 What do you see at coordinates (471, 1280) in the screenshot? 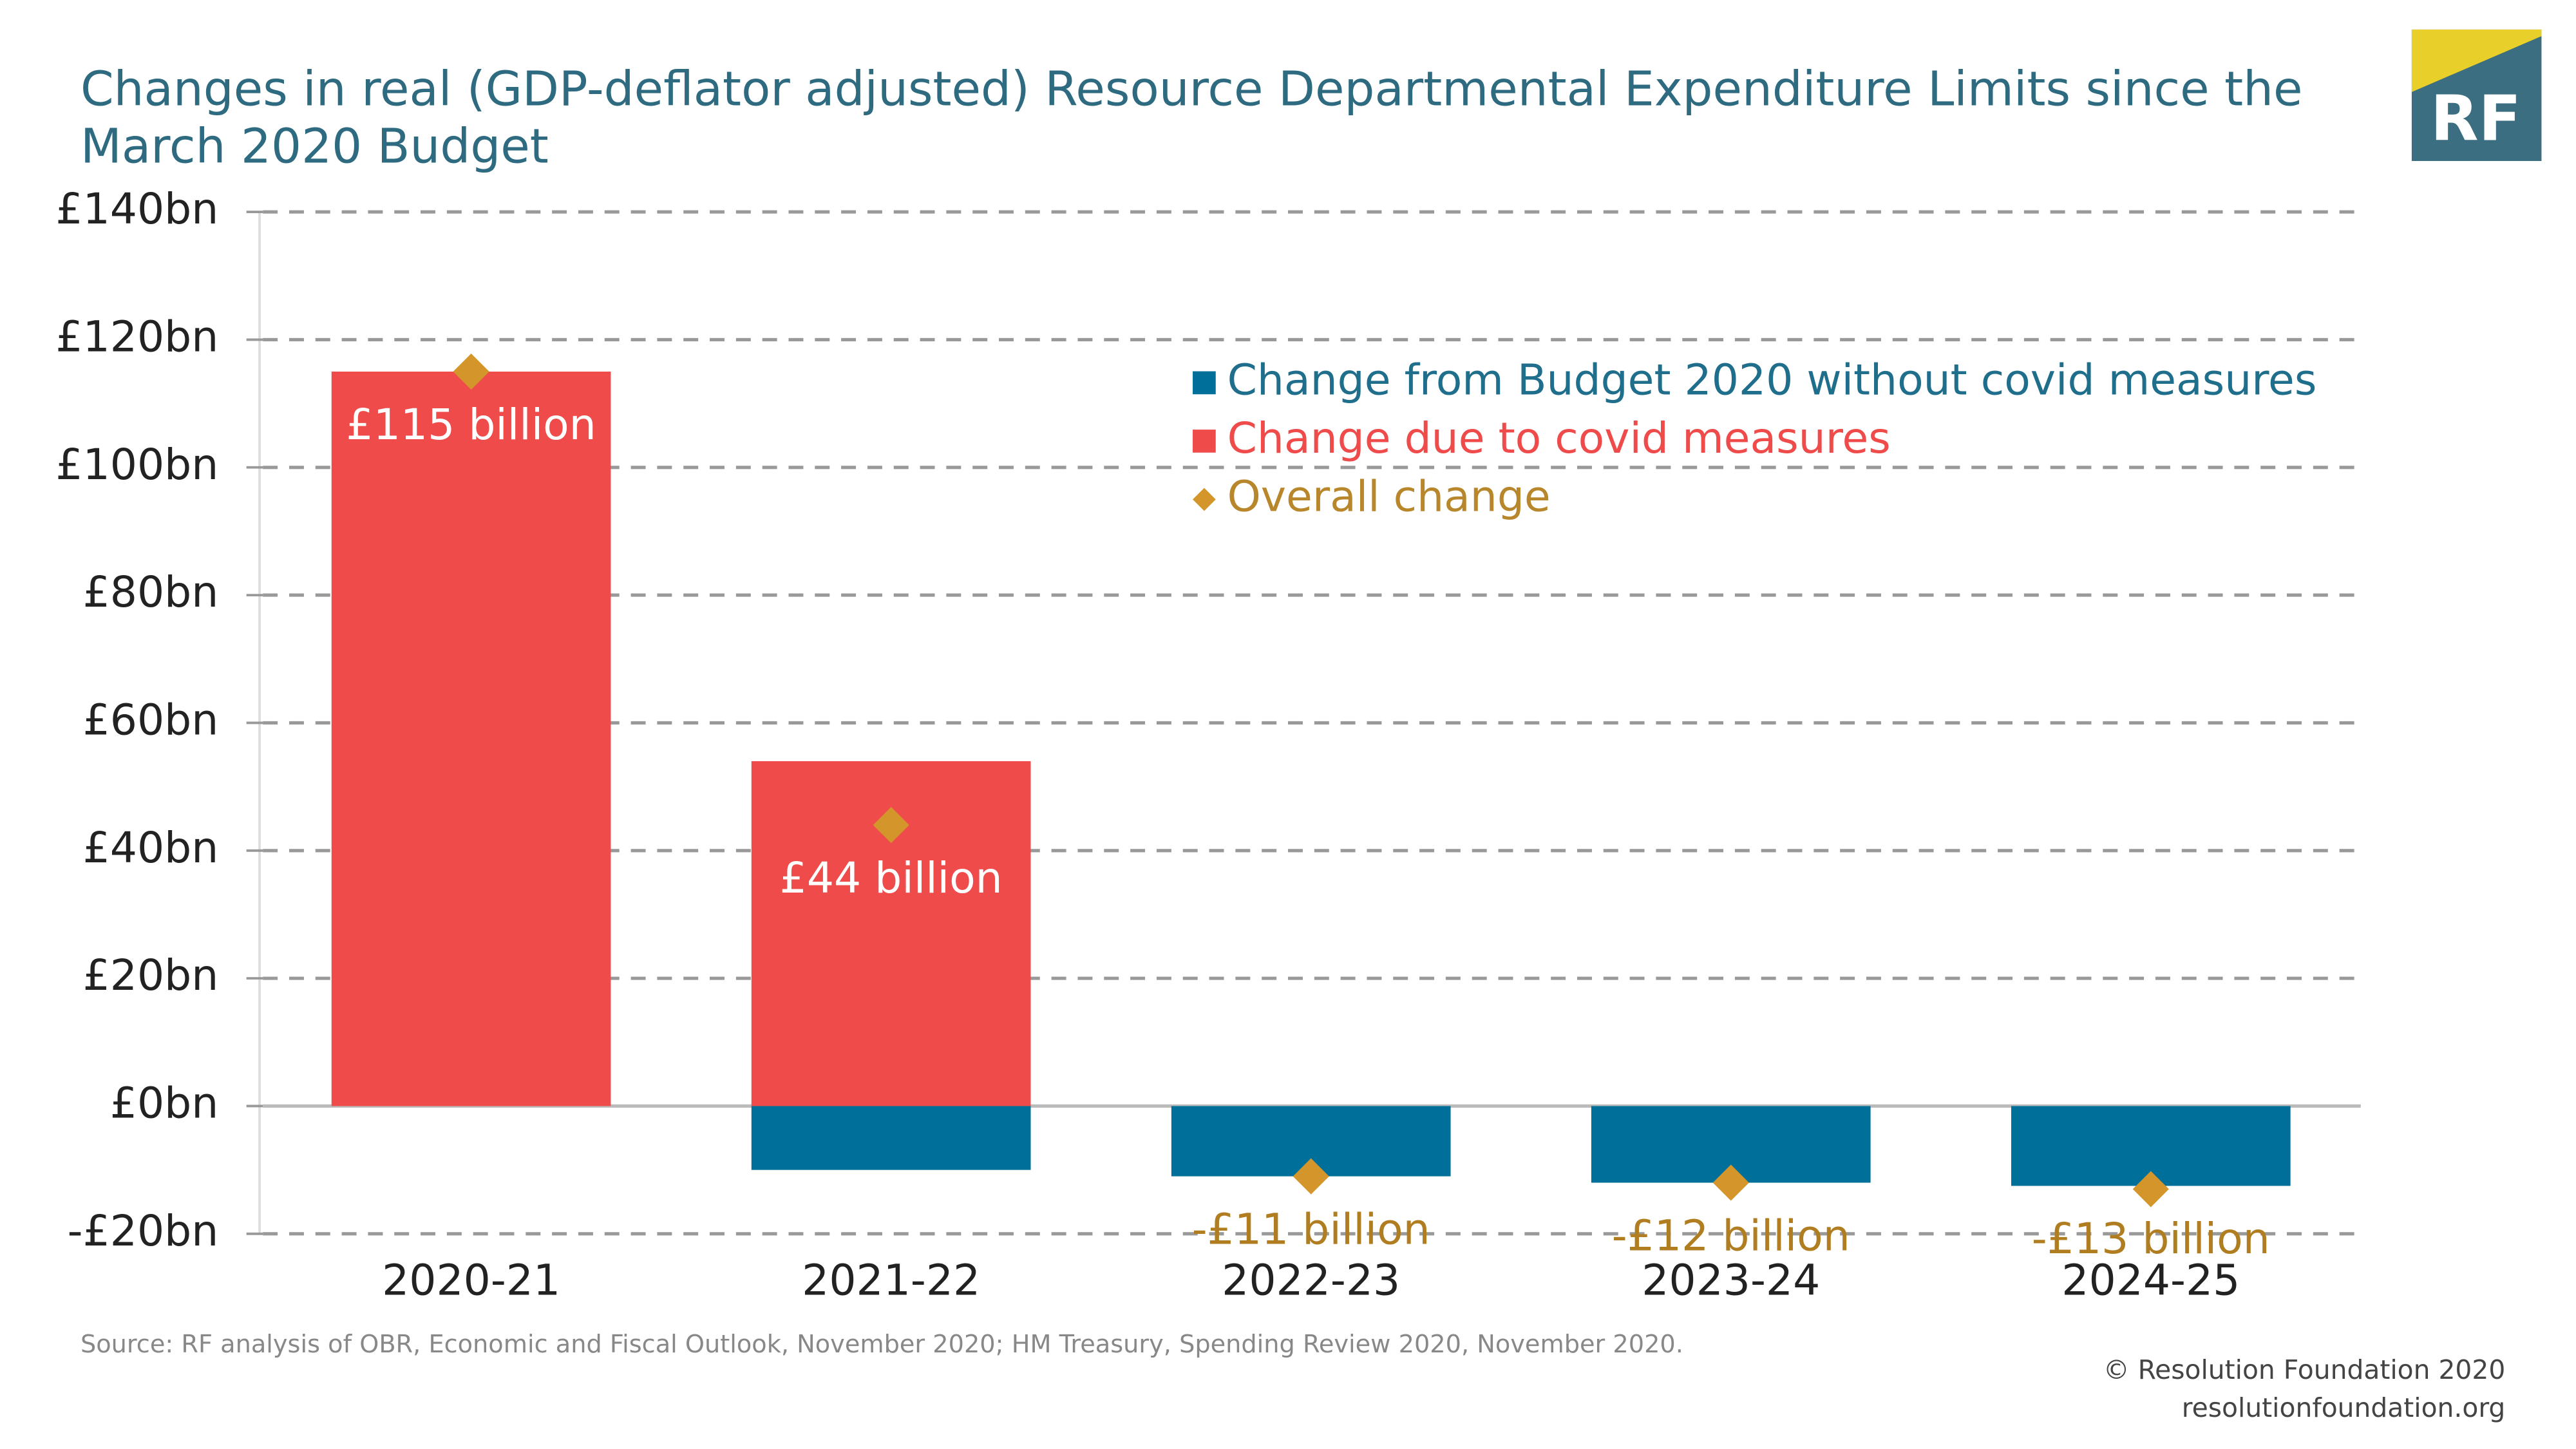
I see `x-tick-label: 2020-21` at bounding box center [471, 1280].